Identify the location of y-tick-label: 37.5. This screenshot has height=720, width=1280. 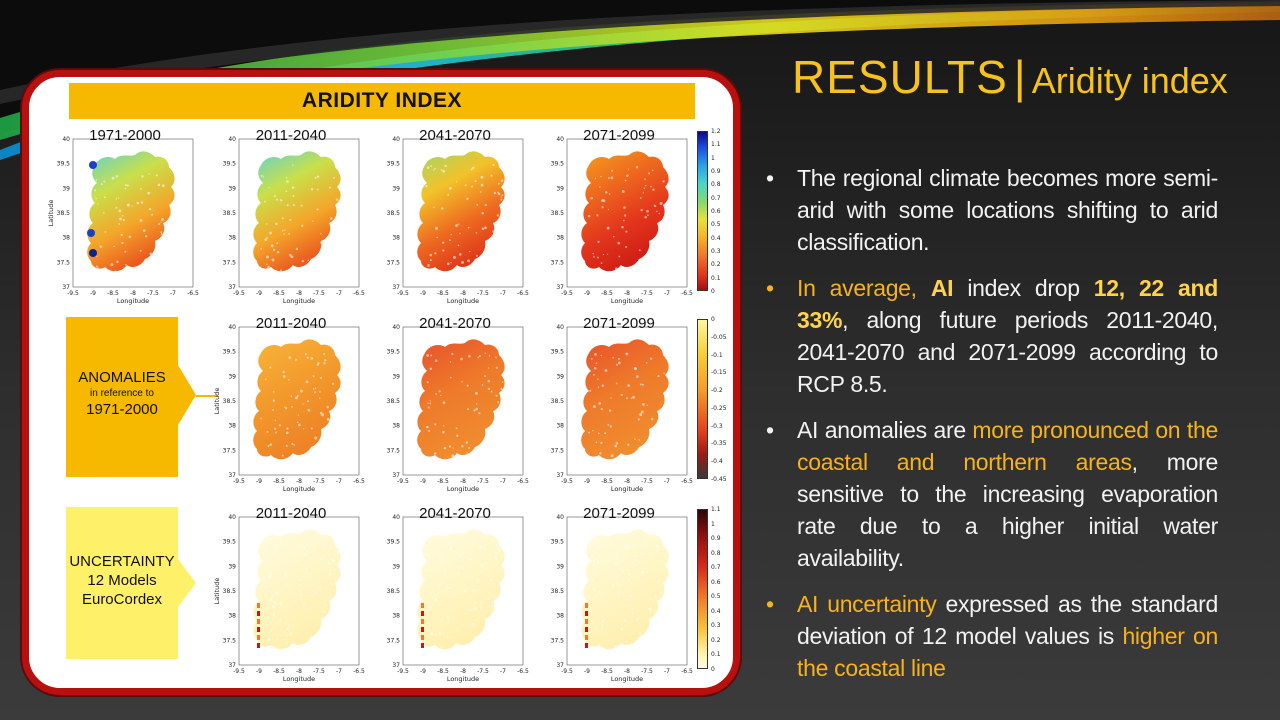
(394, 450).